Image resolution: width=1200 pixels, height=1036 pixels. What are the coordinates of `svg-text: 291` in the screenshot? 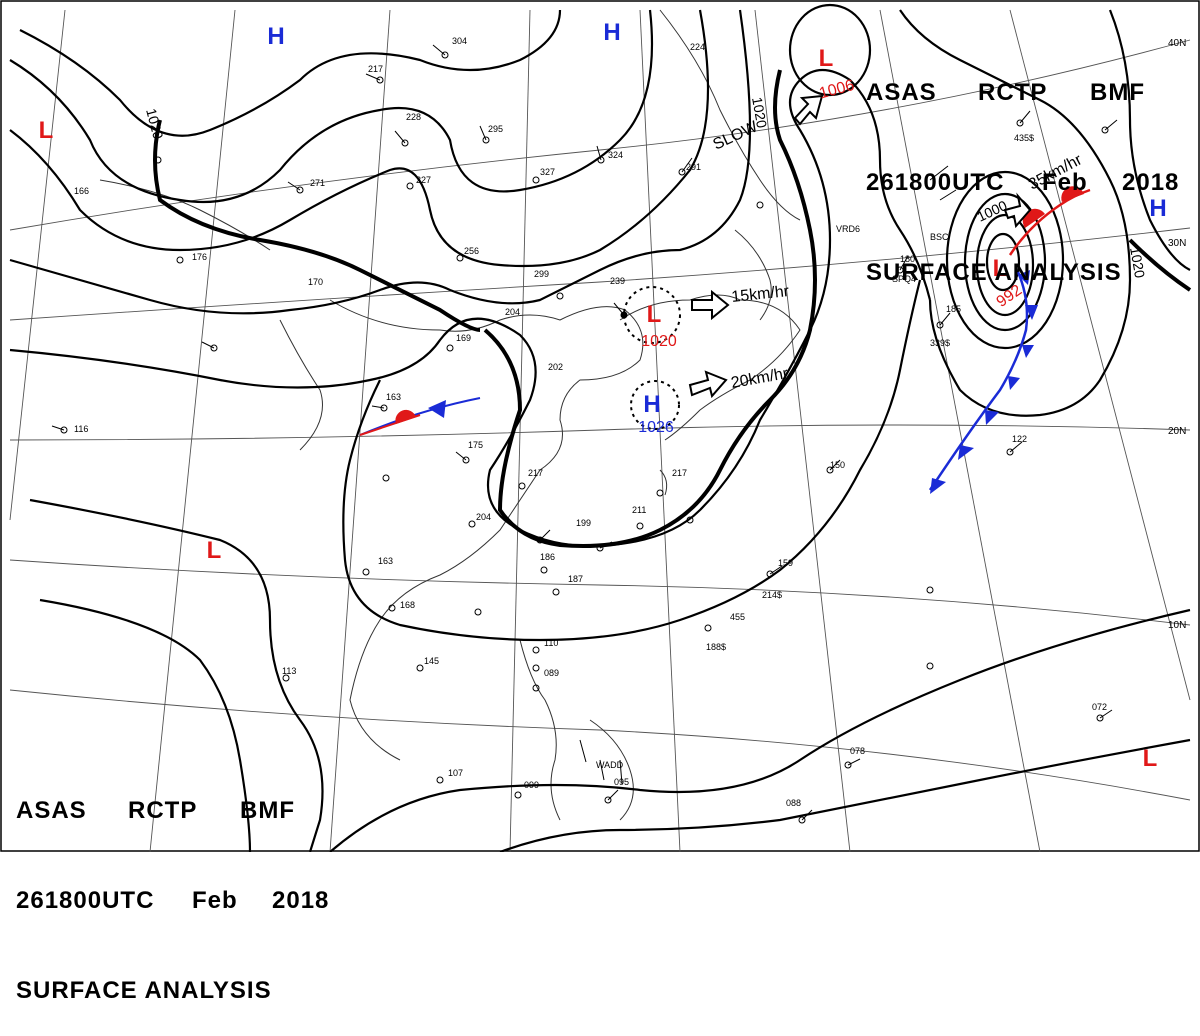 It's located at (693, 167).